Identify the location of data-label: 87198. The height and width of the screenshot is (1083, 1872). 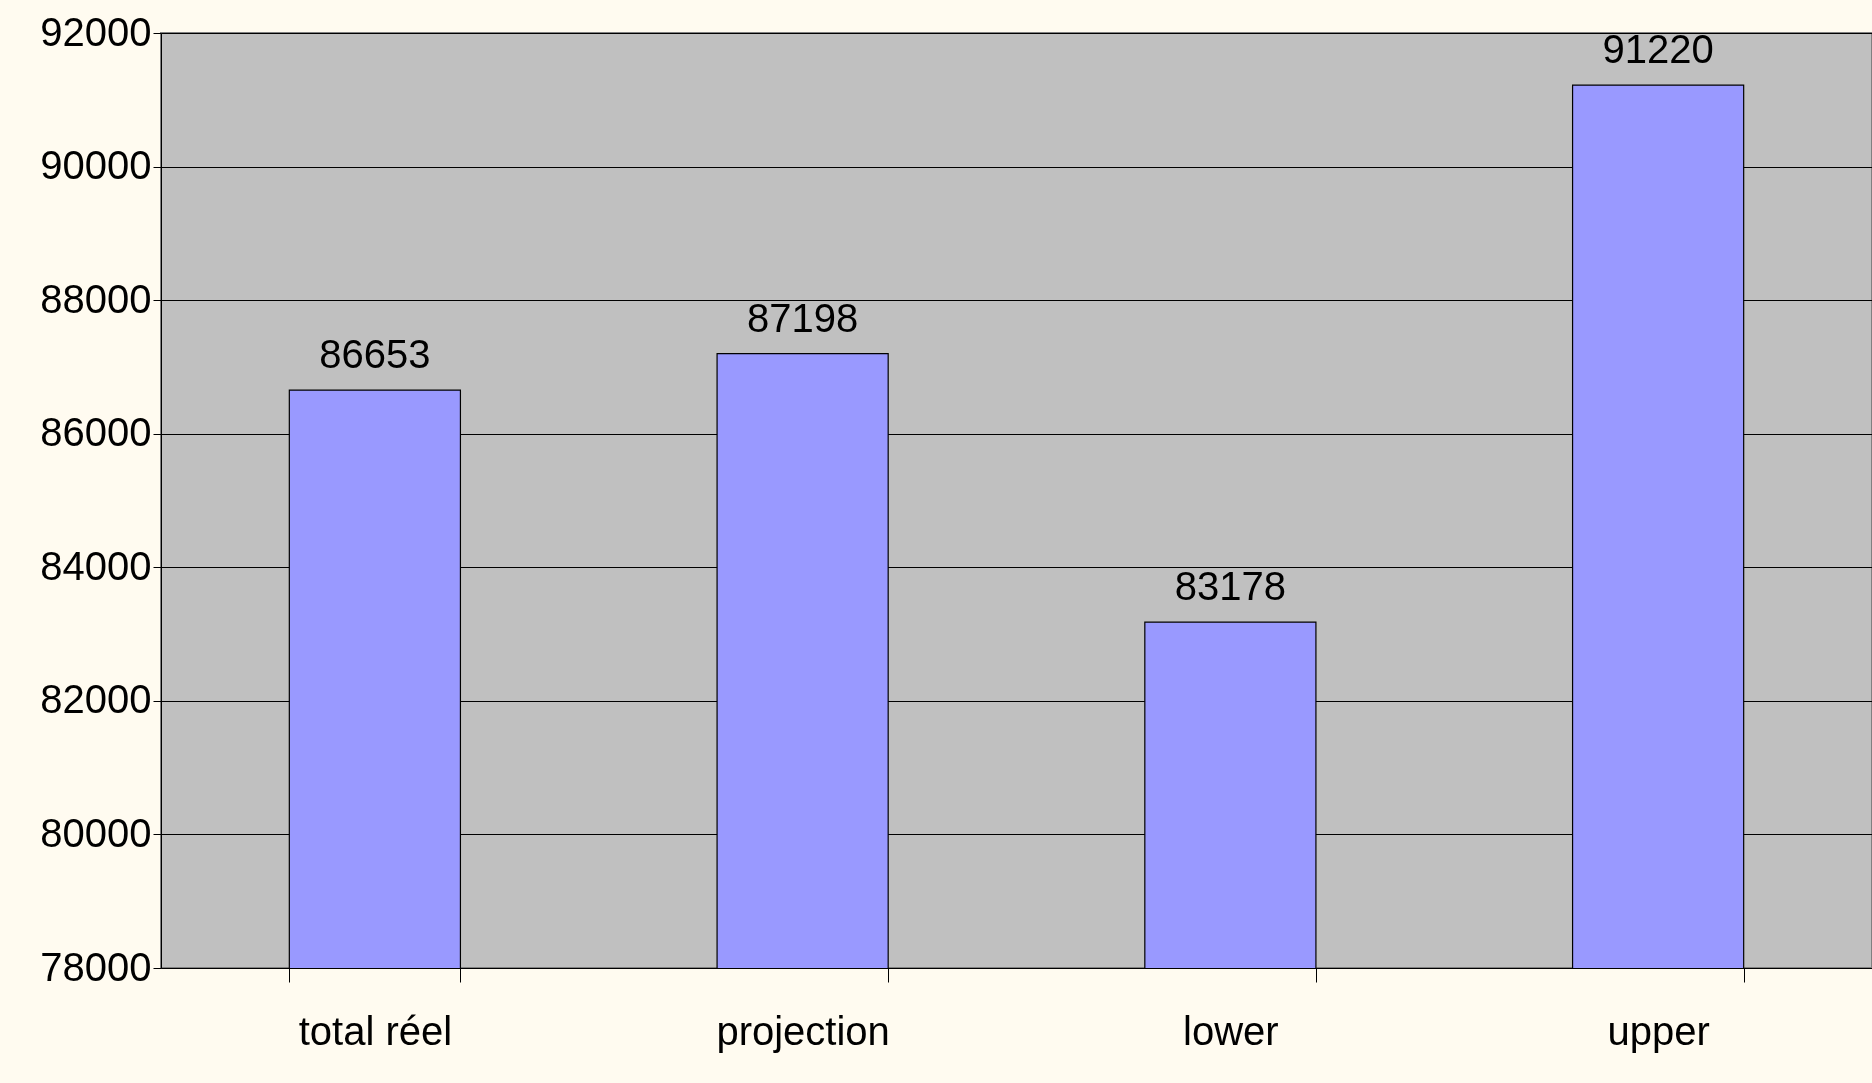
(803, 317).